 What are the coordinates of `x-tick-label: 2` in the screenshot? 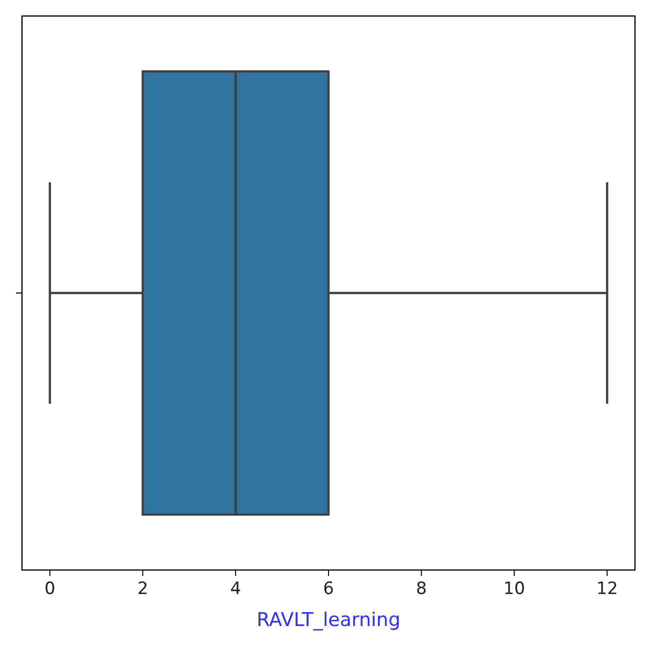 It's located at (142, 589).